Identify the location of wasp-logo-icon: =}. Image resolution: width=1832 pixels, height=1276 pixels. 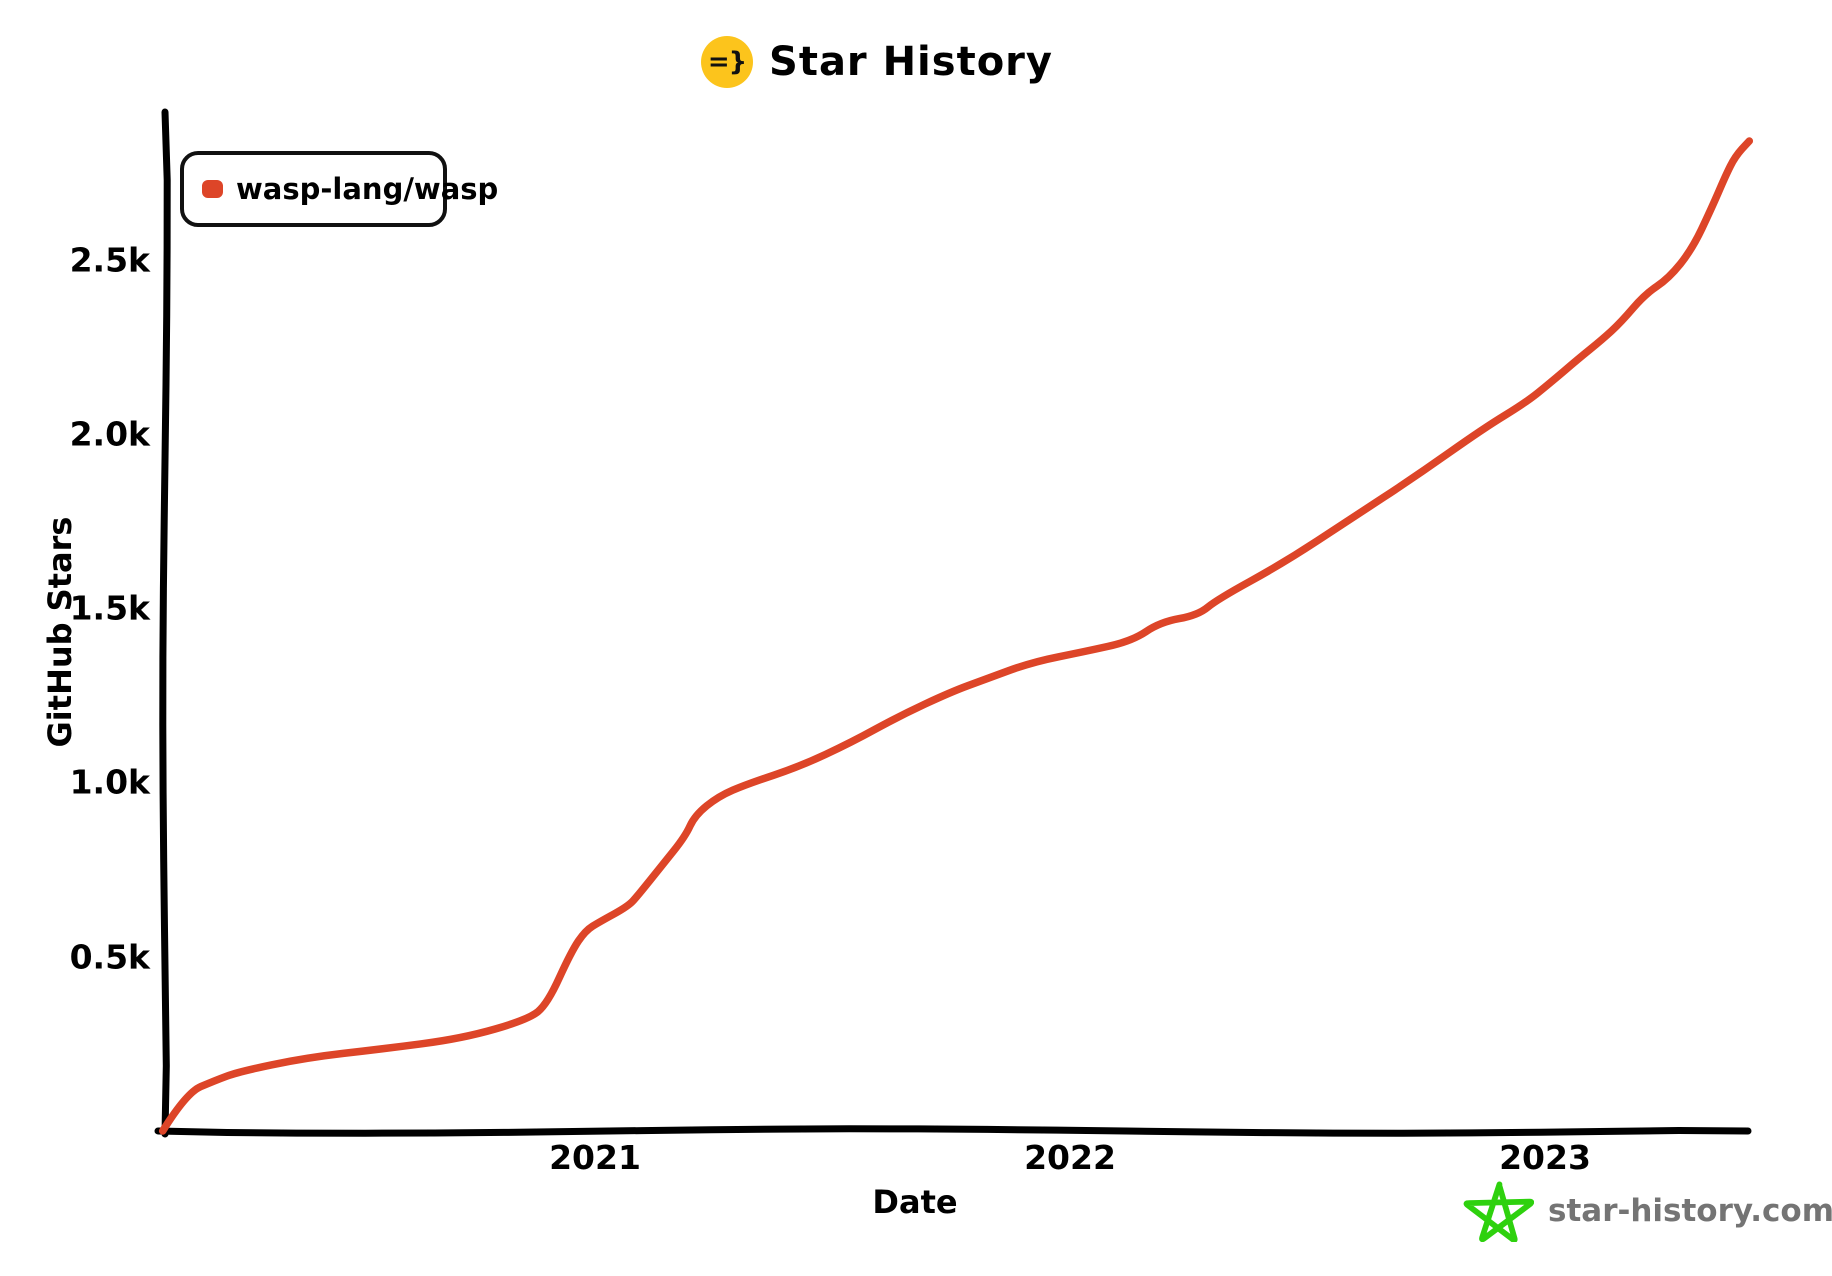
(727, 62).